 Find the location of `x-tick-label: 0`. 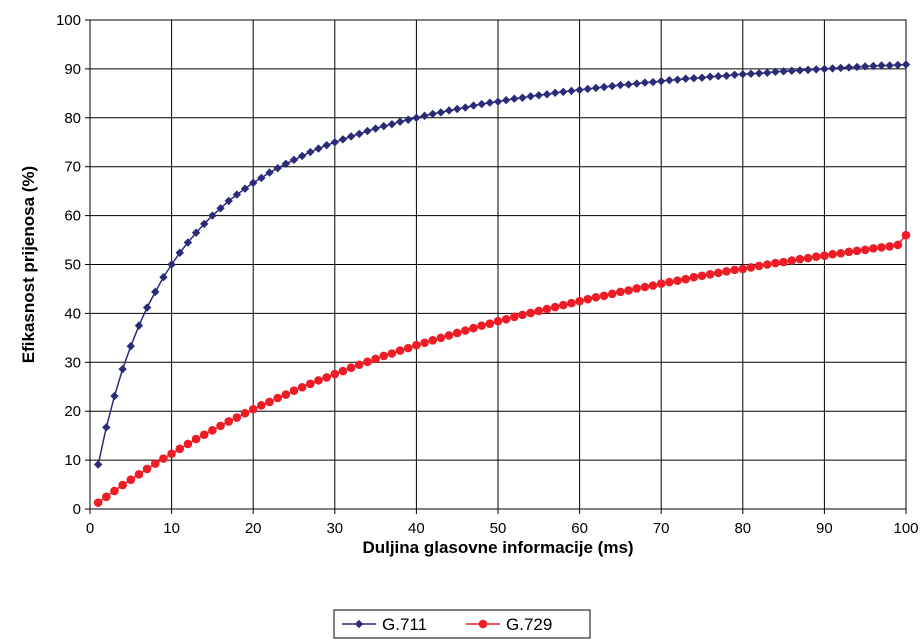

x-tick-label: 0 is located at coordinates (90, 528).